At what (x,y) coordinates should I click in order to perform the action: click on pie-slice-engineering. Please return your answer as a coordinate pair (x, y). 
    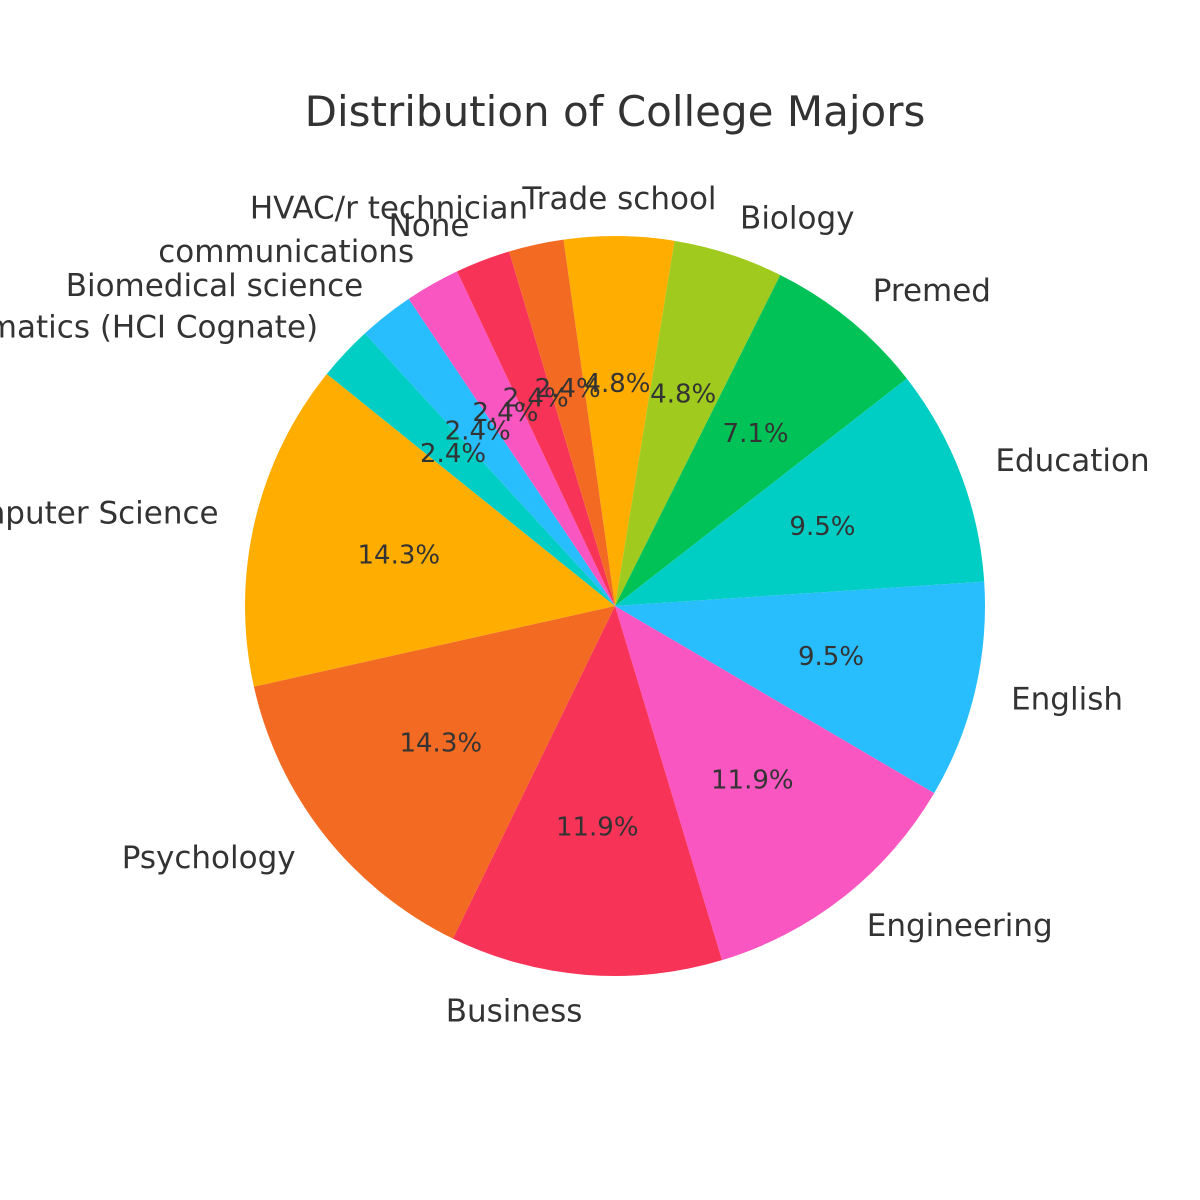
    Looking at the image, I should click on (775, 783).